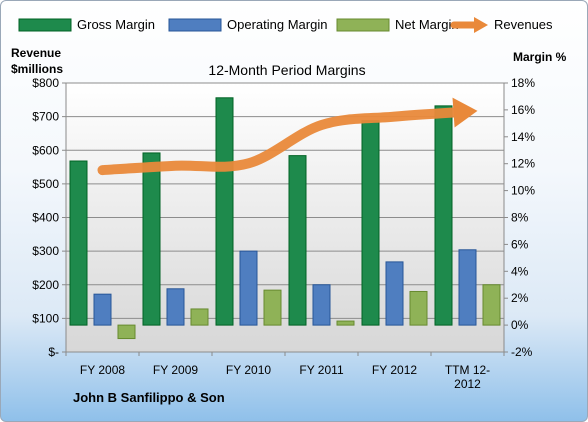 The image size is (588, 422). What do you see at coordinates (467, 384) in the screenshot?
I see `x-tick-label: 2012` at bounding box center [467, 384].